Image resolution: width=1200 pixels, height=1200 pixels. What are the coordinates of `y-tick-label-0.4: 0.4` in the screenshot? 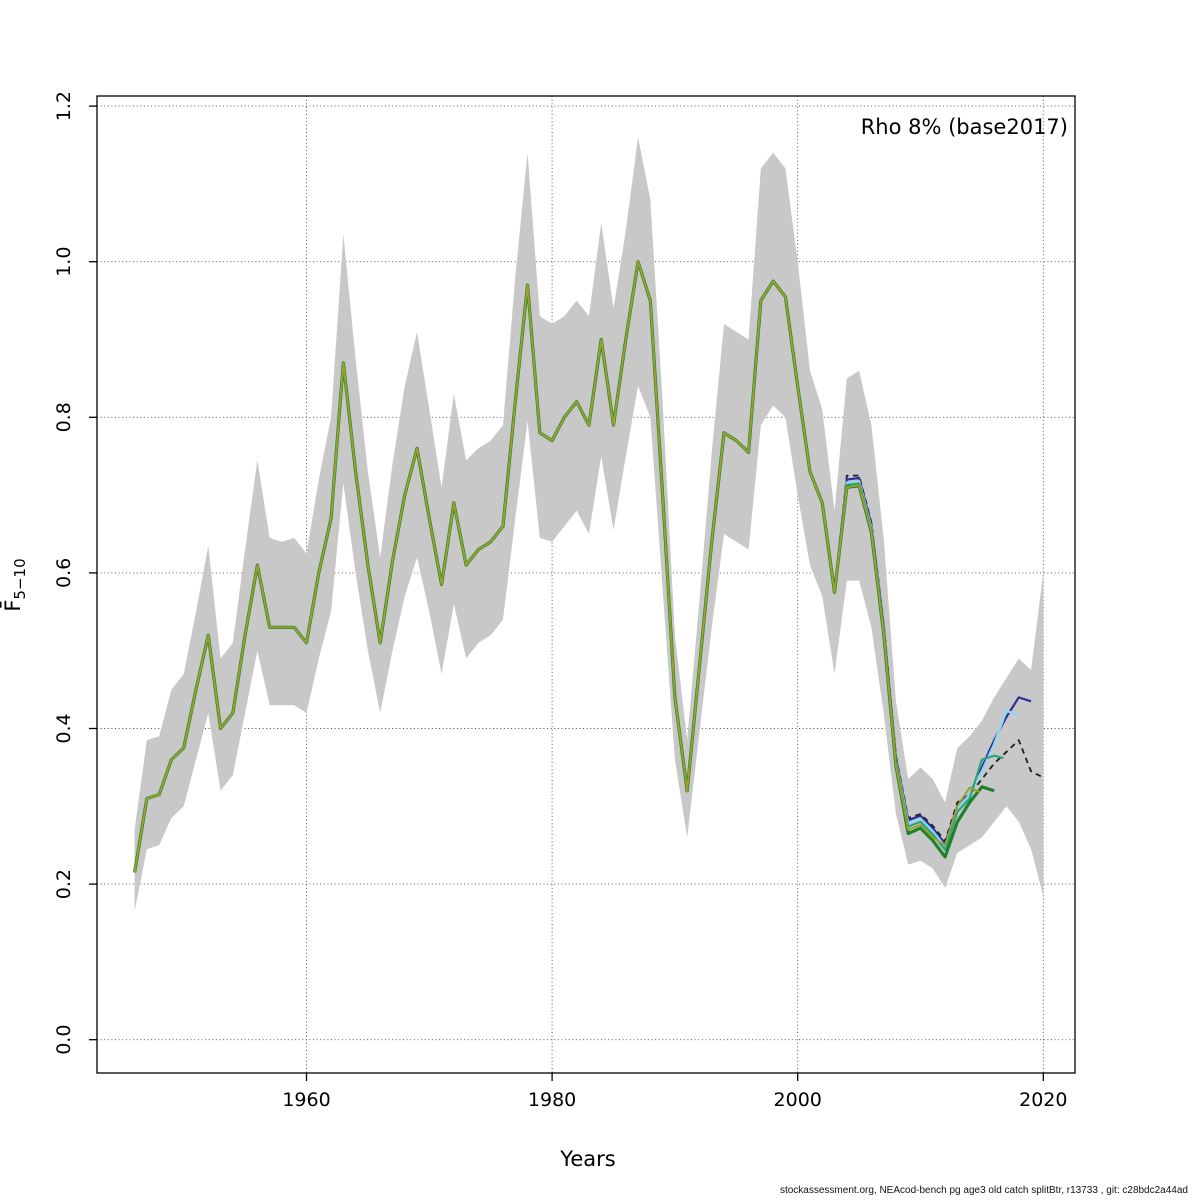 It's located at (64, 728).